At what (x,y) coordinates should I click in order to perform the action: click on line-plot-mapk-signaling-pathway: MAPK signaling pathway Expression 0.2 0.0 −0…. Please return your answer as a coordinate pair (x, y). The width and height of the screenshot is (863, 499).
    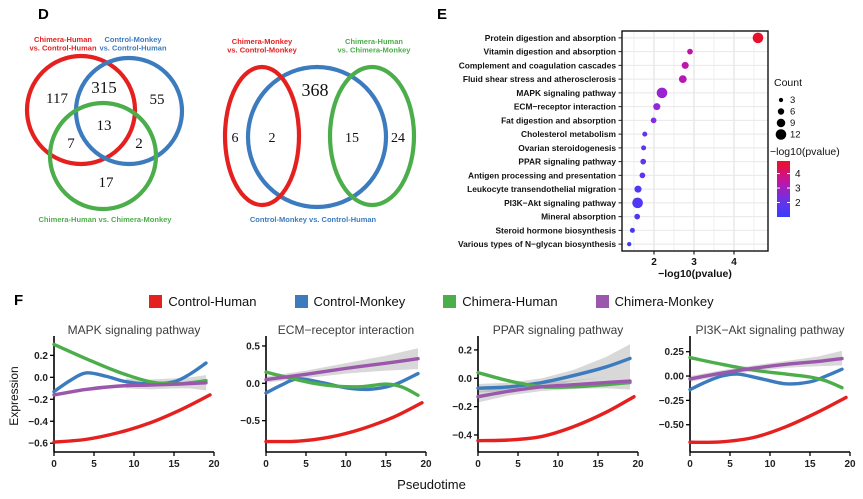
    Looking at the image, I should click on (114, 396).